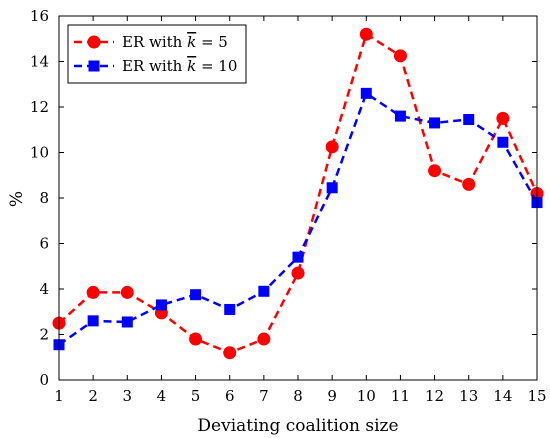  Describe the element at coordinates (366, 396) in the screenshot. I see `x-tick-label: 10` at that location.